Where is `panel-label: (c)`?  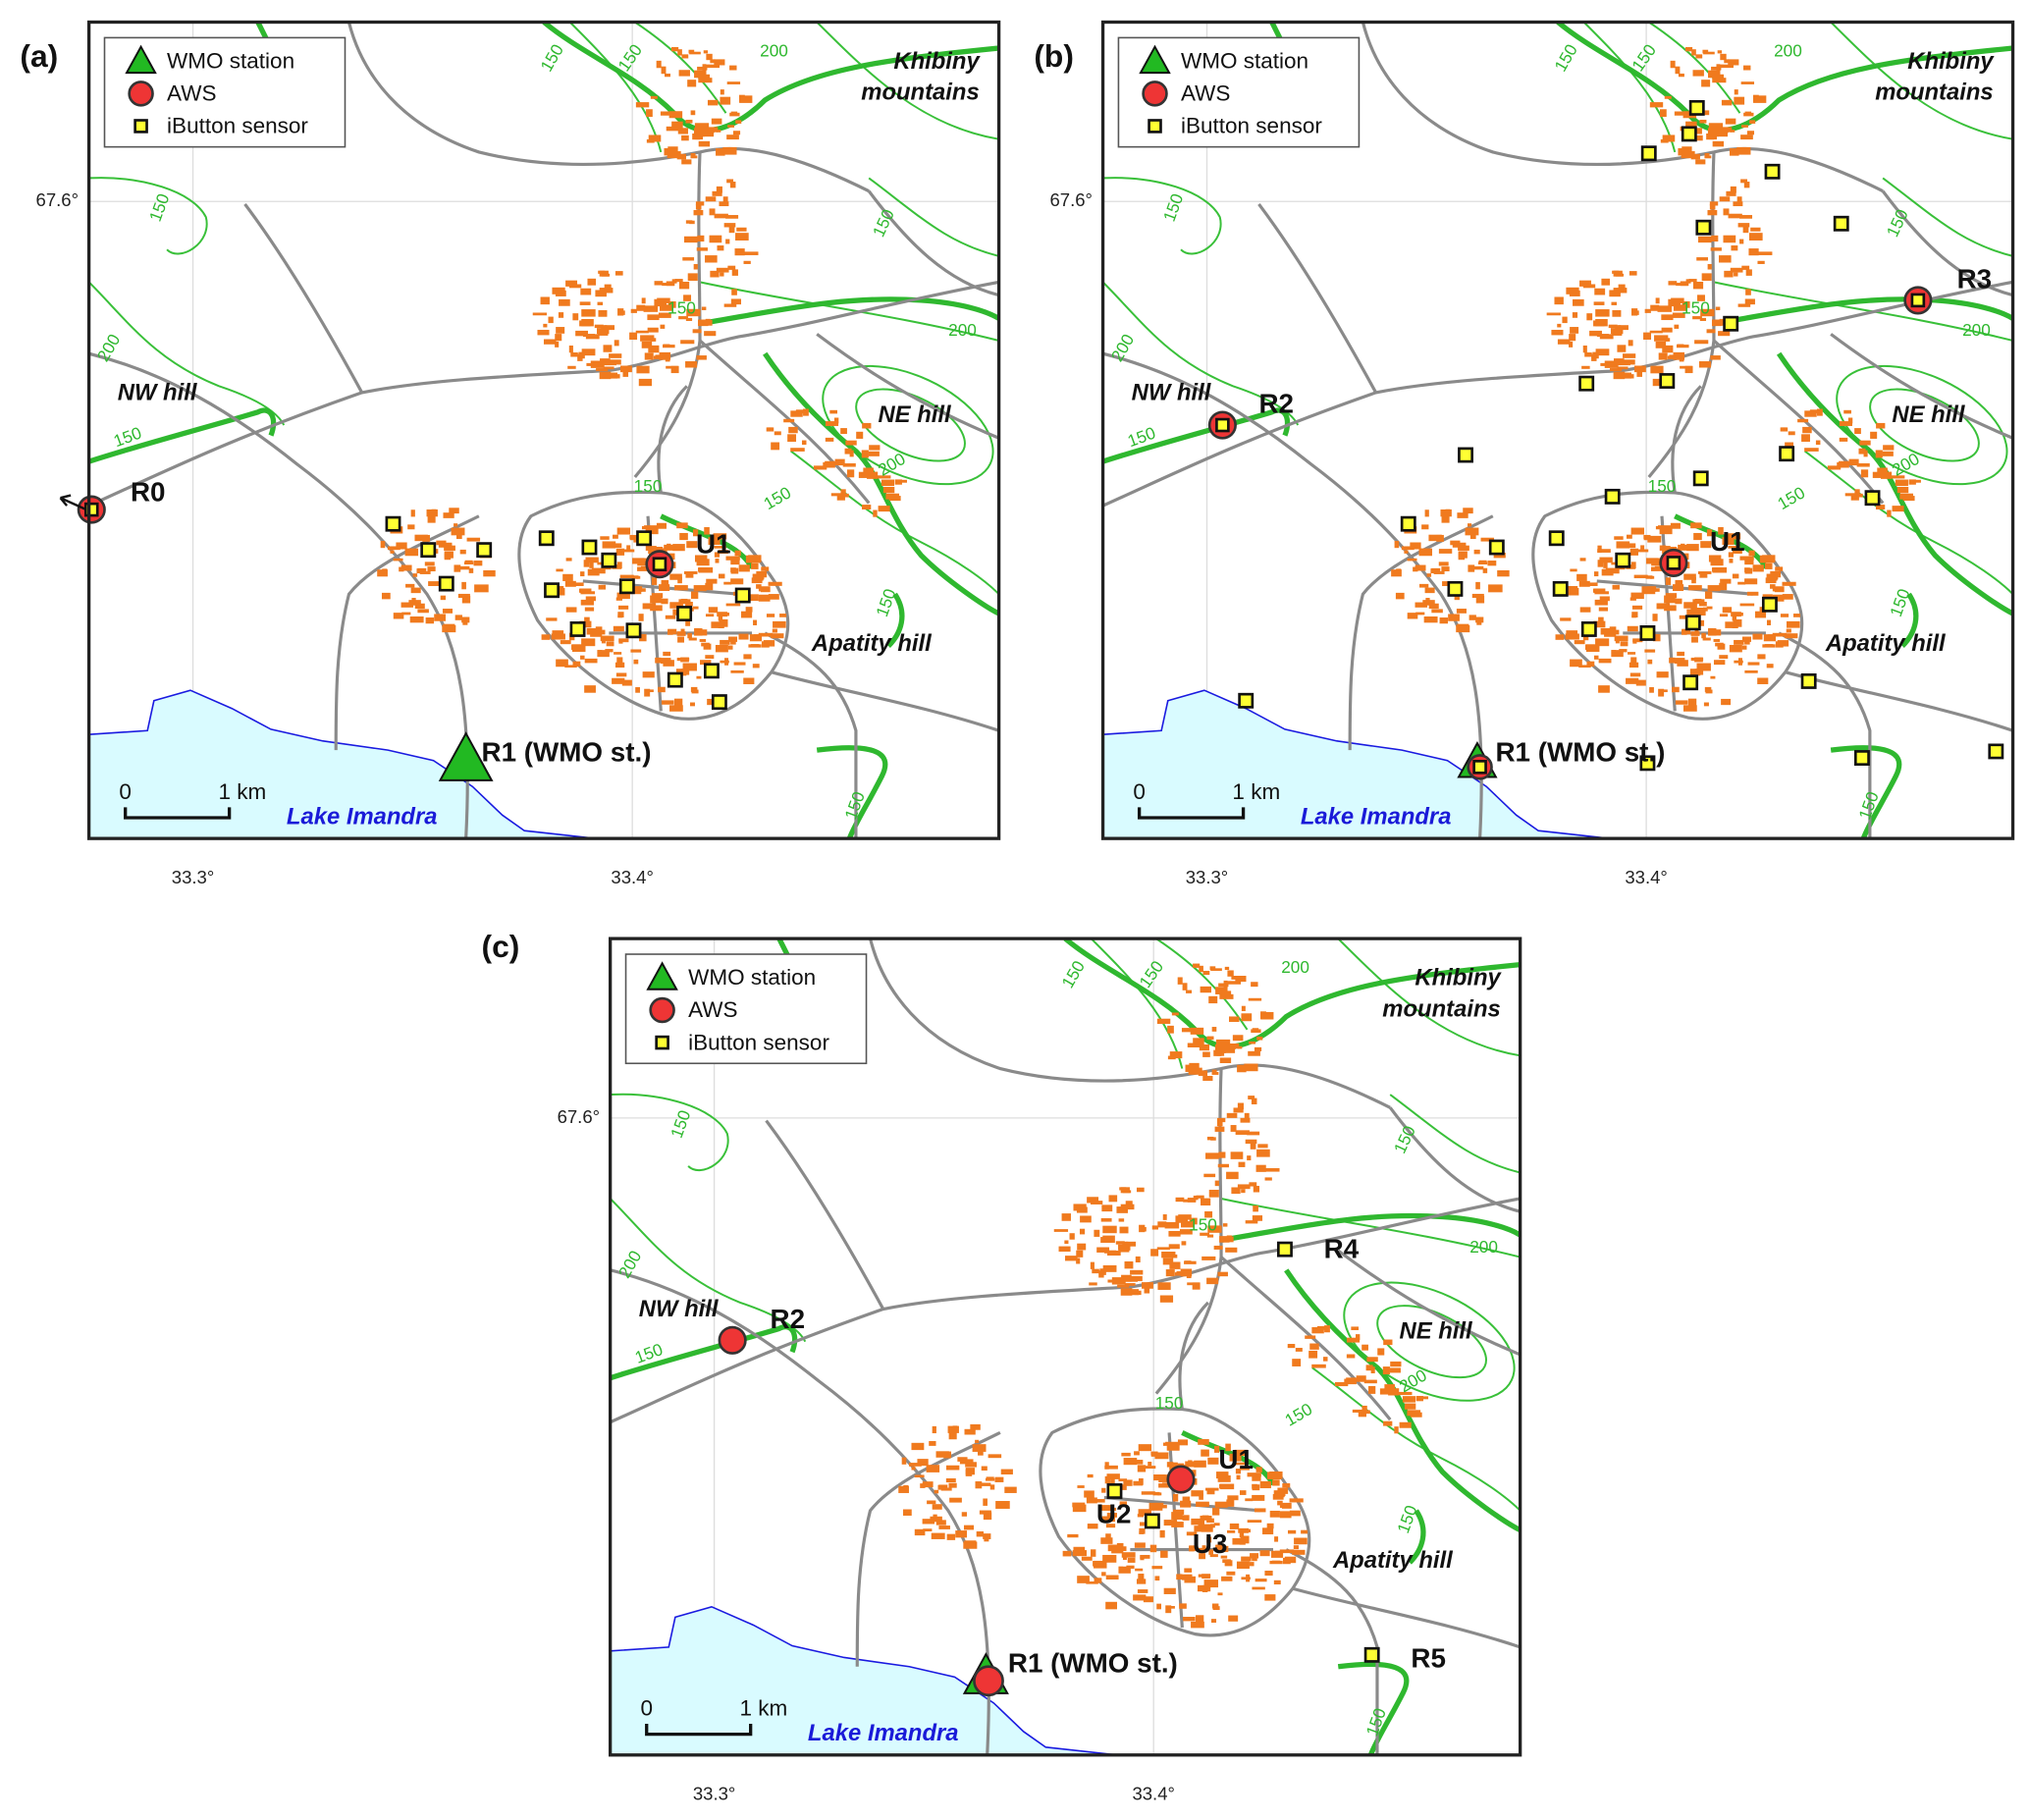
panel-label: (c) is located at coordinates (501, 946).